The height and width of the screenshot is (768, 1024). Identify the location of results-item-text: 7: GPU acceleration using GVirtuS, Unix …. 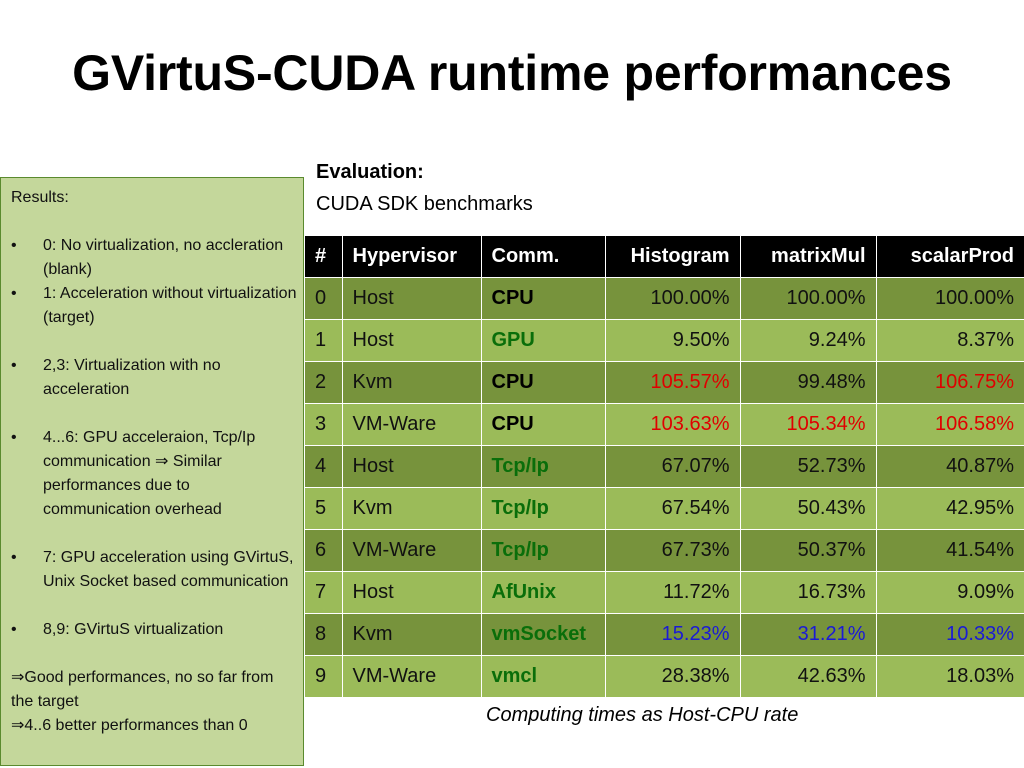
(168, 569).